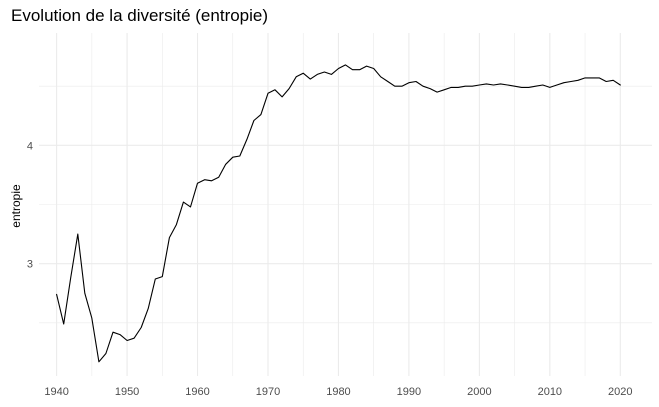 The height and width of the screenshot is (407, 659). I want to click on x-tick-label: 1990, so click(409, 392).